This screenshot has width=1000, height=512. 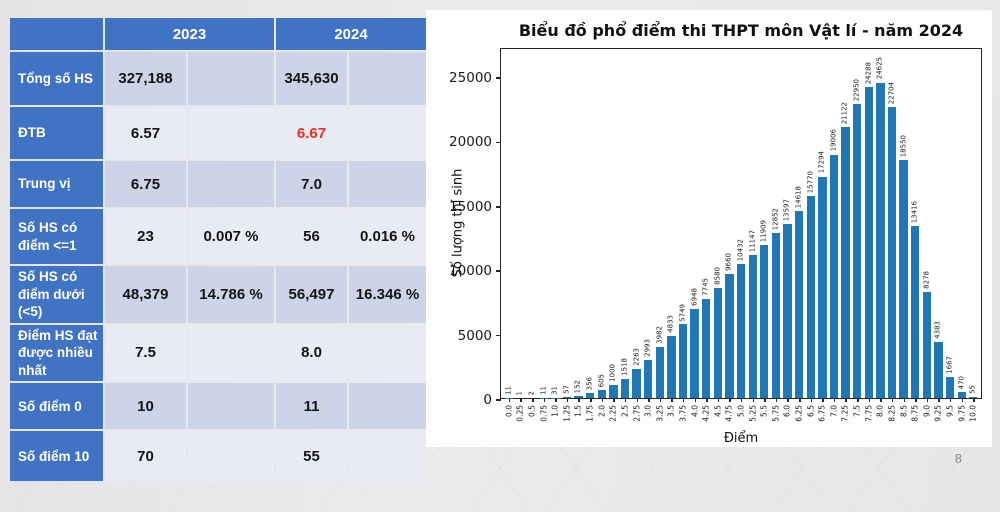 I want to click on bar-value-label: 24625, so click(x=879, y=68).